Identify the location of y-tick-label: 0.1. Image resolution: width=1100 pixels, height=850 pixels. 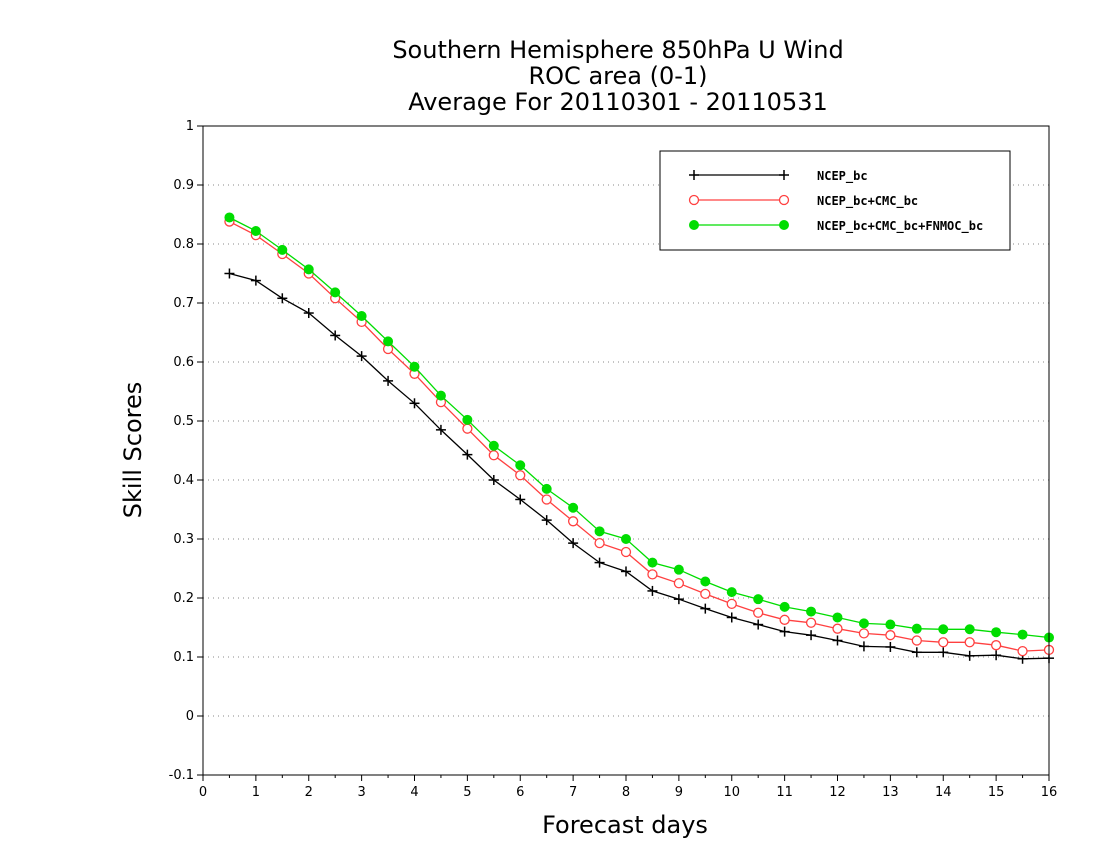
(183, 657).